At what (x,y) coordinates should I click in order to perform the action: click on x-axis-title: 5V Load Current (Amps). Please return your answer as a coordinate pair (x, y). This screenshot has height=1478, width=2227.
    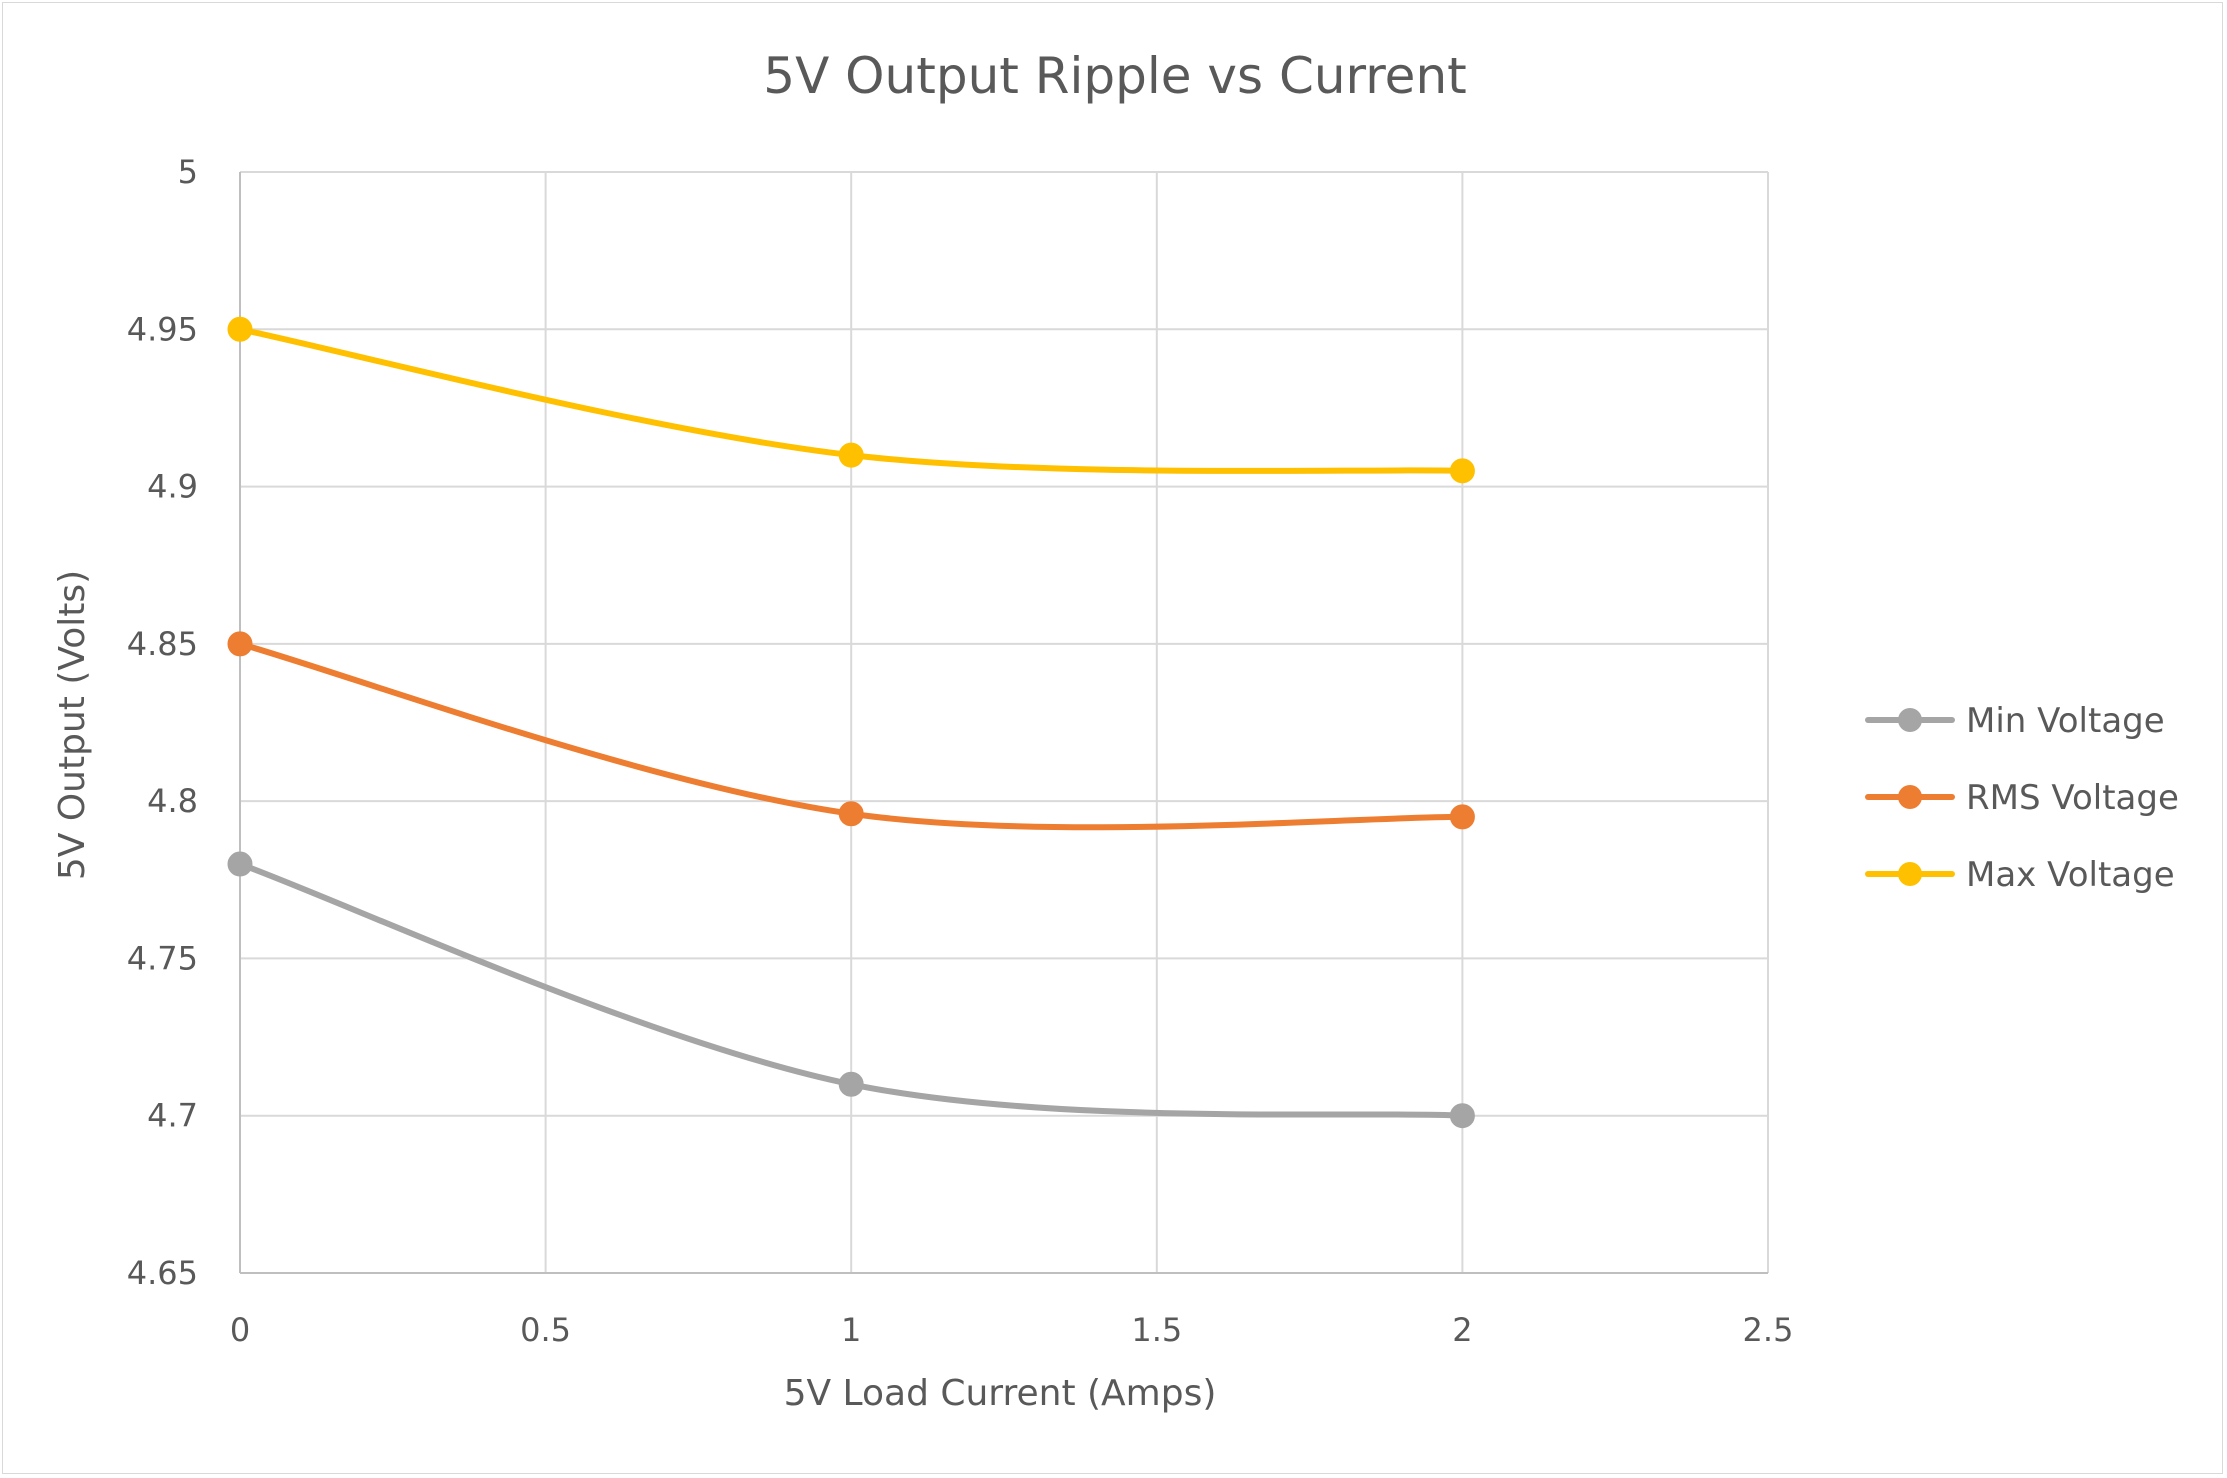
    Looking at the image, I should click on (1000, 1393).